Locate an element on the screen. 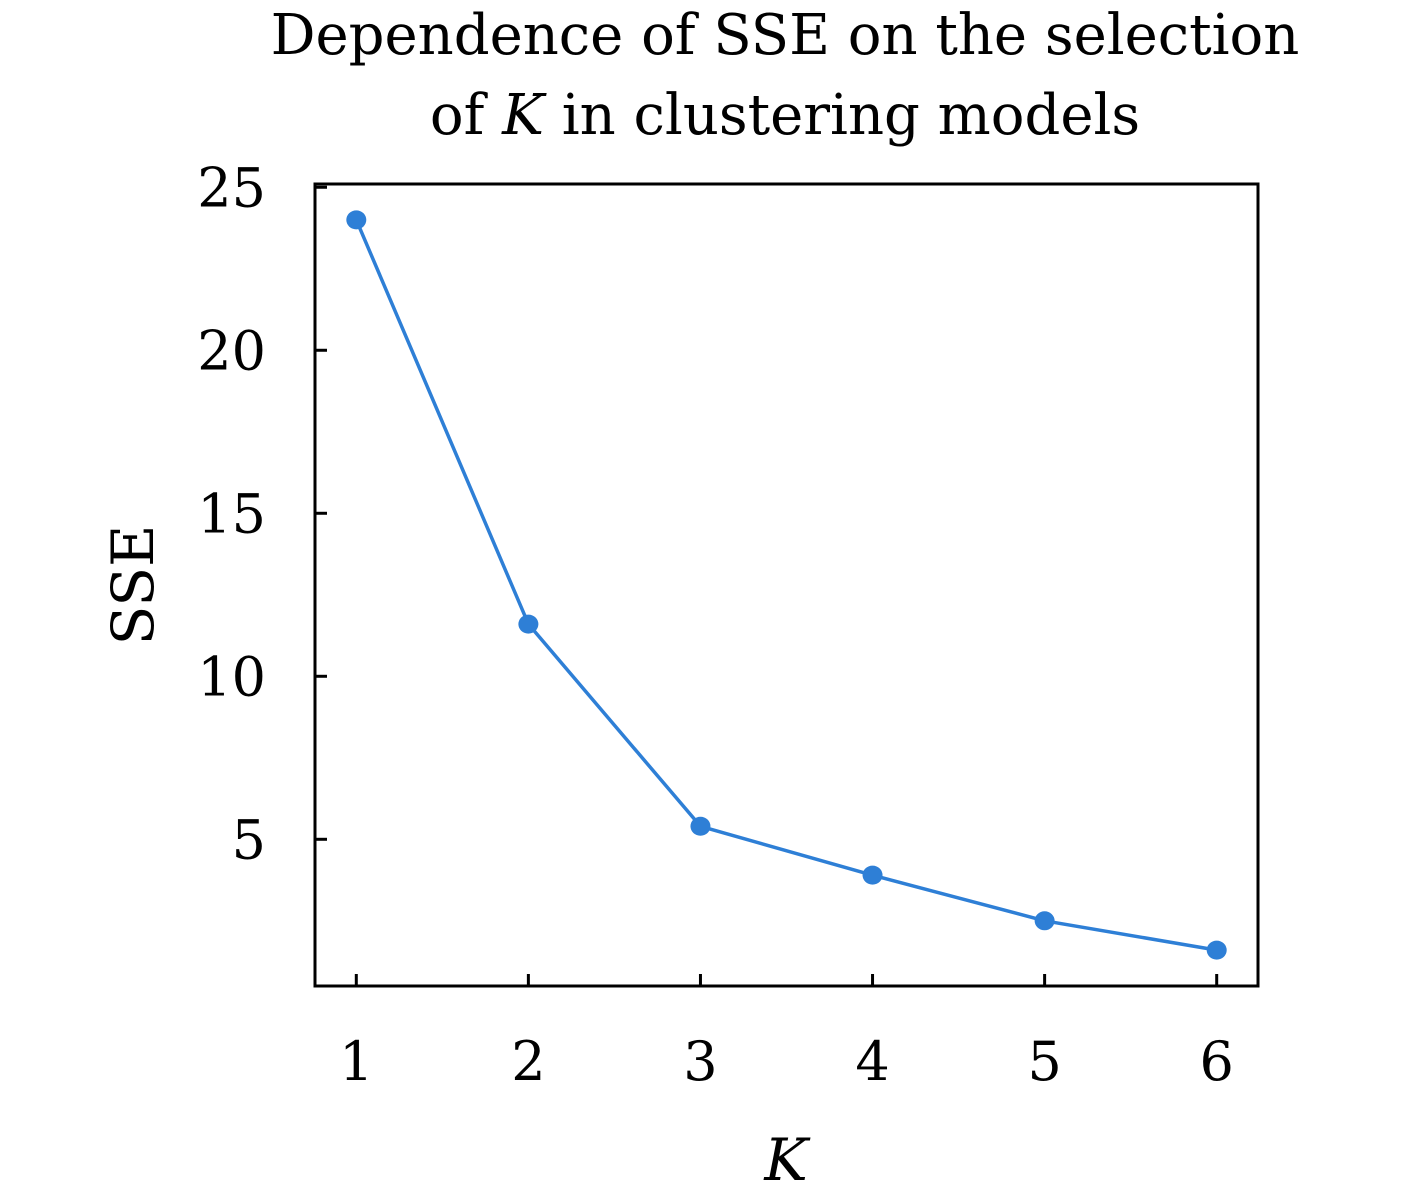 This screenshot has height=1200, width=1417. x-tick-label: 2 is located at coordinates (528, 1061).